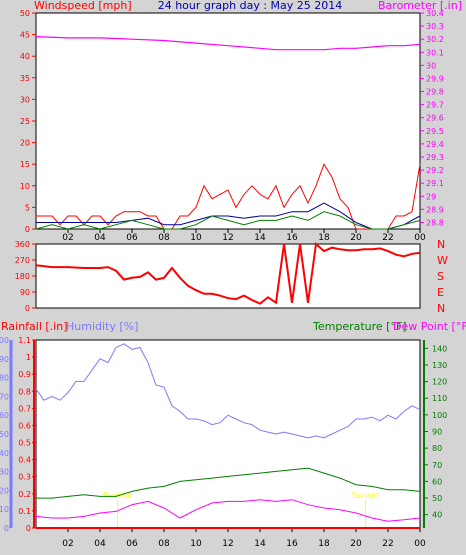  Describe the element at coordinates (24, 374) in the screenshot. I see `rainfall-tick-label: 0.9` at that location.